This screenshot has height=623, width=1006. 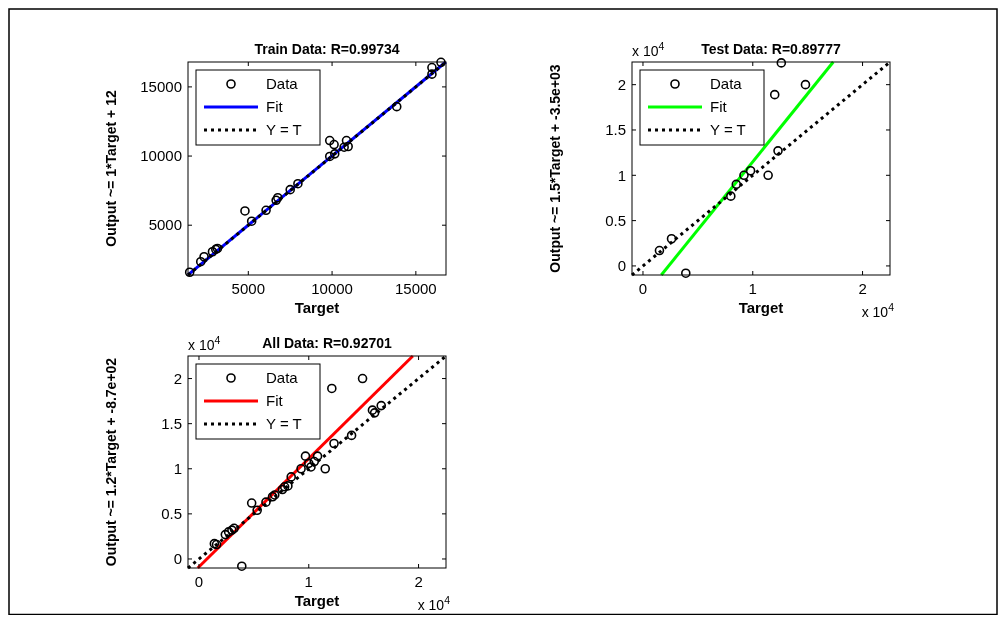 What do you see at coordinates (161, 156) in the screenshot?
I see `y-tick-label: 10000` at bounding box center [161, 156].